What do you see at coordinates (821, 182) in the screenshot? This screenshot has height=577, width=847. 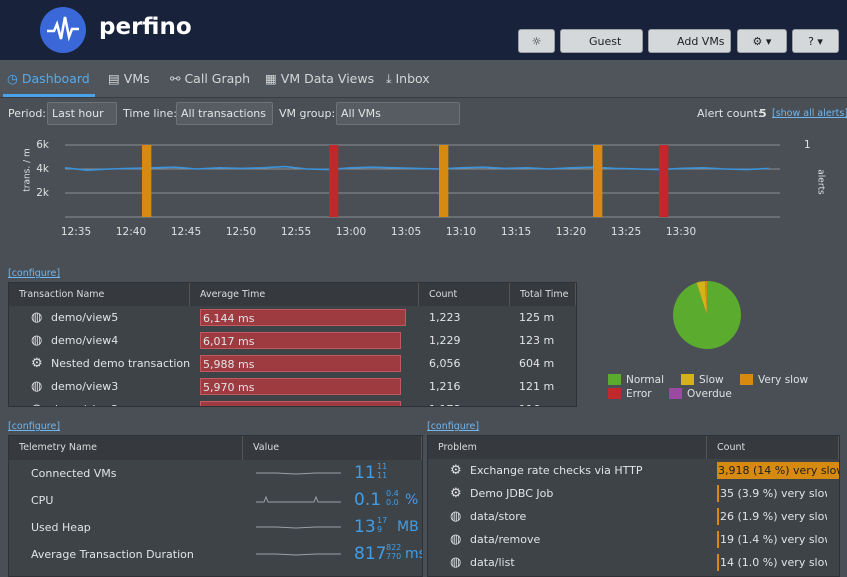 I see `y2-axis-label: alerts` at bounding box center [821, 182].